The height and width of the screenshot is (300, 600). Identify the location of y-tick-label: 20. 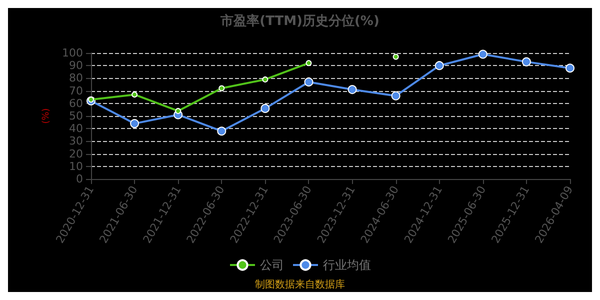
(76, 153).